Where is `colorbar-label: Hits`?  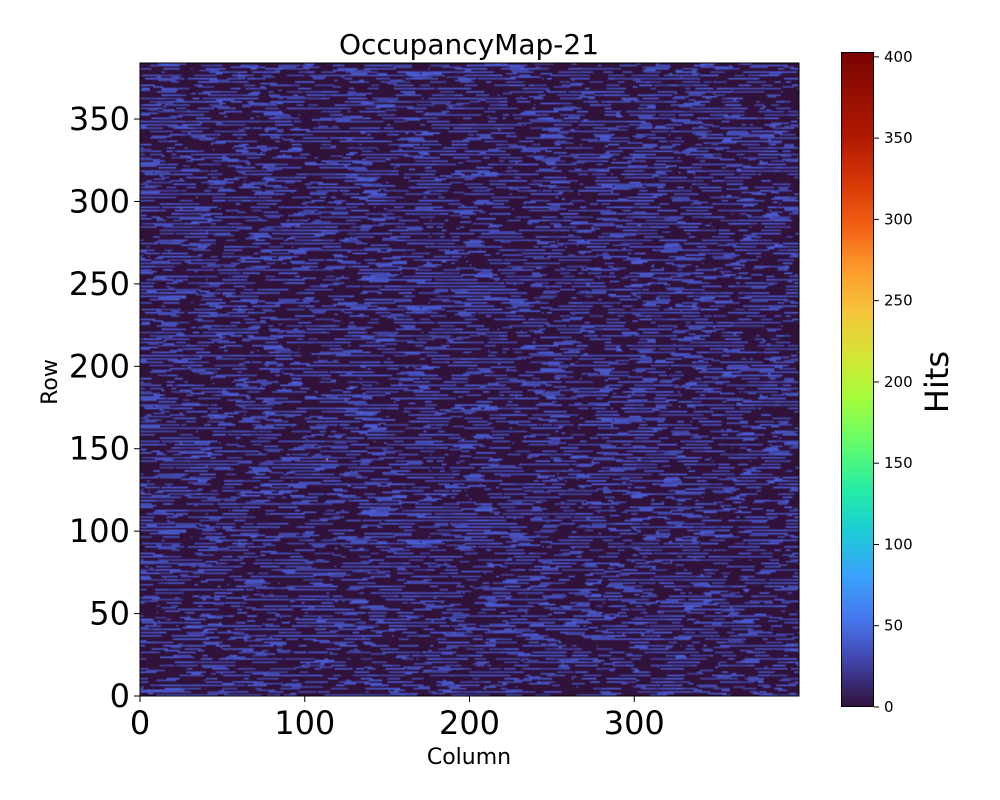 colorbar-label: Hits is located at coordinates (937, 382).